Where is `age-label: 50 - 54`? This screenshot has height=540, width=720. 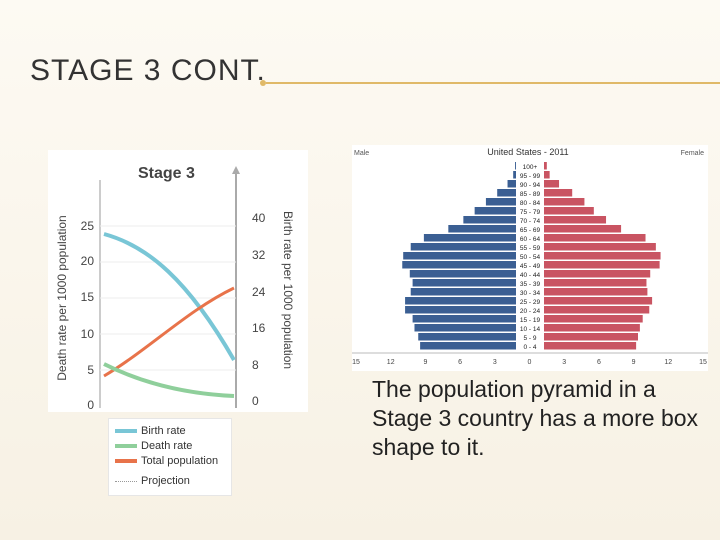 age-label: 50 - 54 is located at coordinates (530, 257).